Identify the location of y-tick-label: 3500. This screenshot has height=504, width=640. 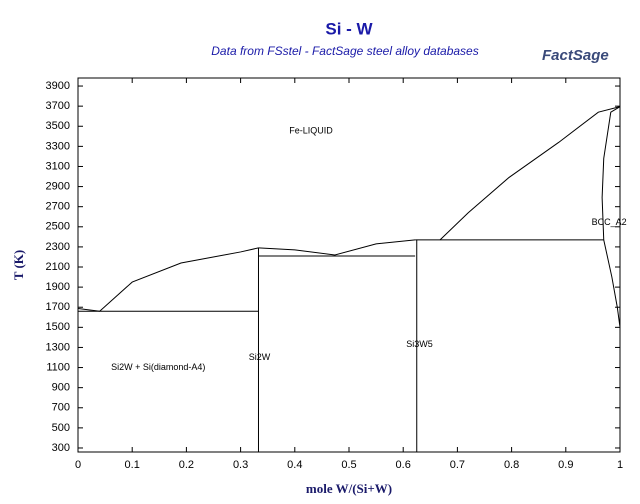
(58, 126).